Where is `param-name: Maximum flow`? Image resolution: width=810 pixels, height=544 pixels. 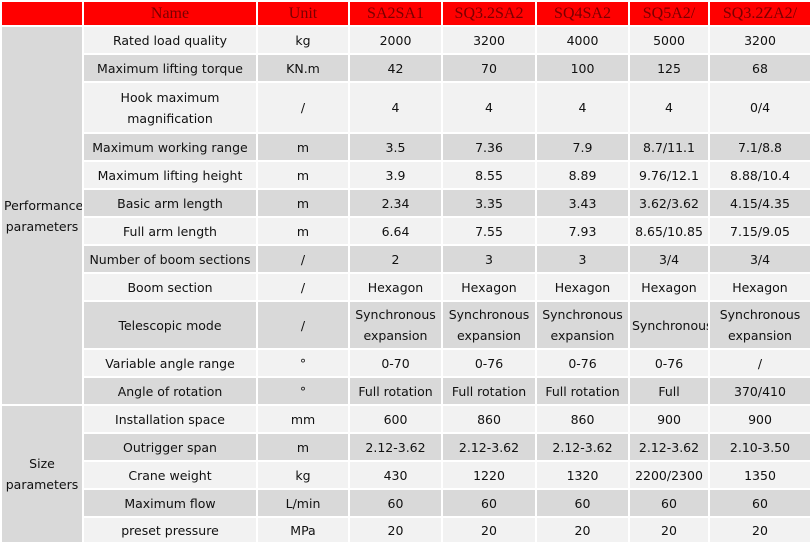 param-name: Maximum flow is located at coordinates (170, 503).